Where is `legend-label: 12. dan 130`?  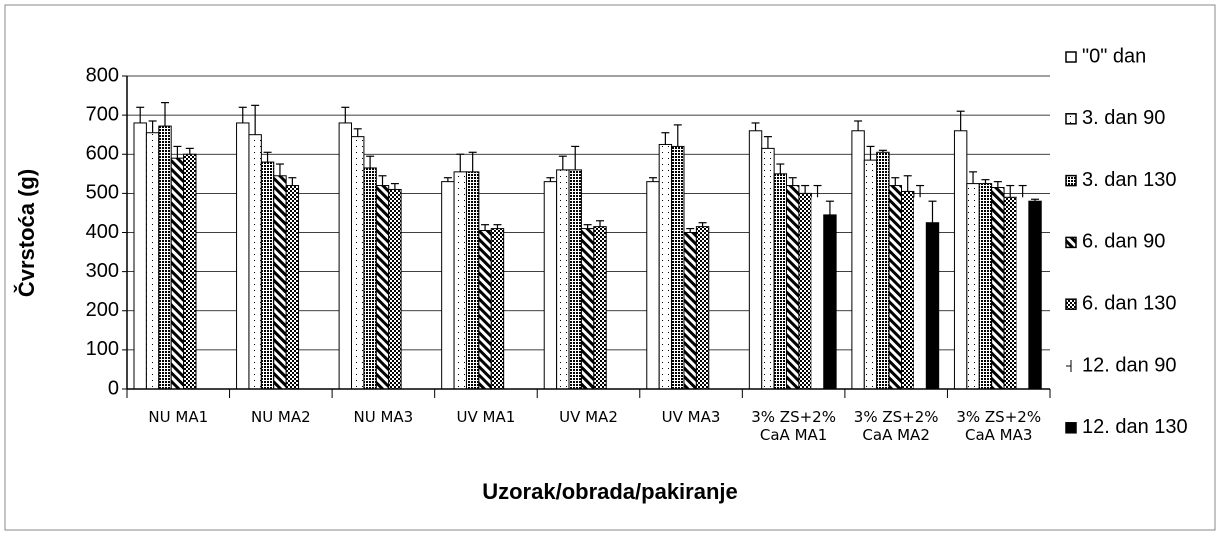
legend-label: 12. dan 130 is located at coordinates (1135, 427).